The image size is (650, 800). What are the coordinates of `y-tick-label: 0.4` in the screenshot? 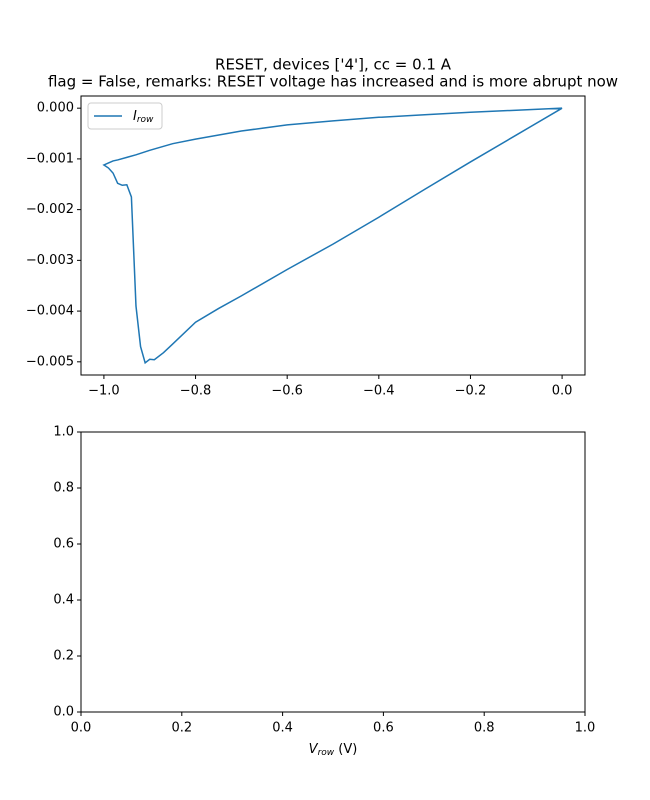 It's located at (63, 600).